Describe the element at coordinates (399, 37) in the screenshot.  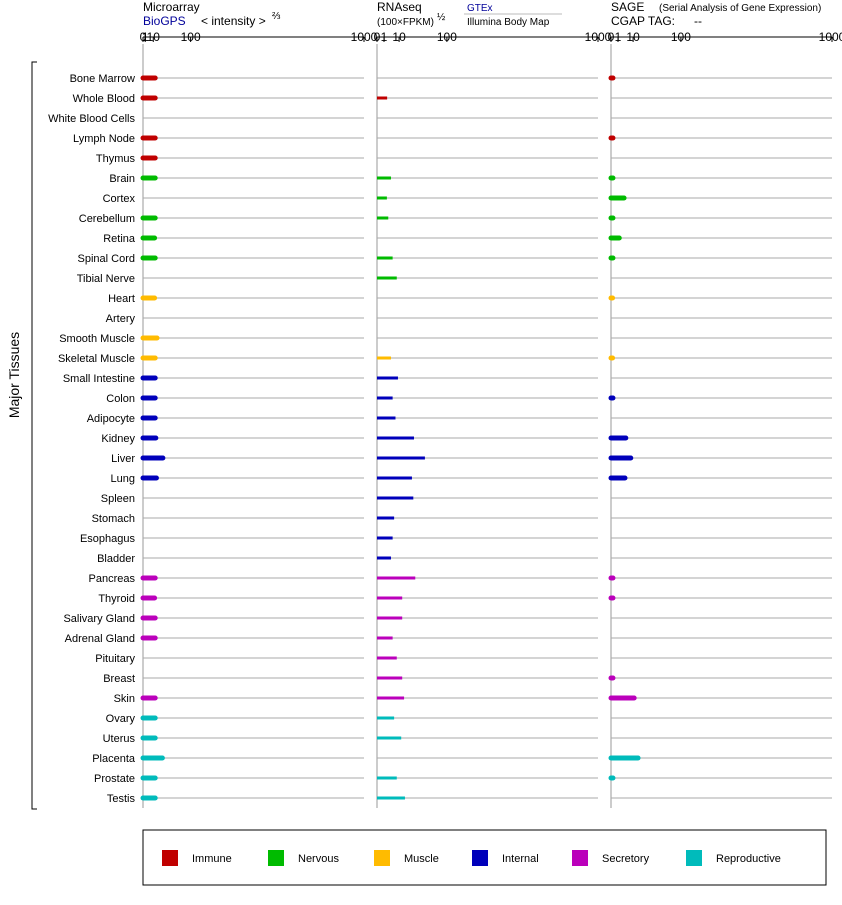
I see `rnaseq-tick-label: 10` at that location.